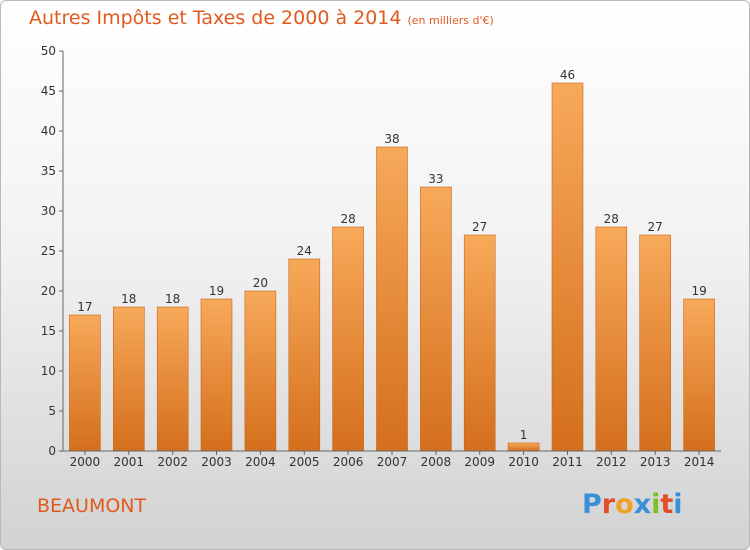 This screenshot has width=750, height=550. Describe the element at coordinates (523, 462) in the screenshot. I see `x-tick-label-2010: 2010` at that location.